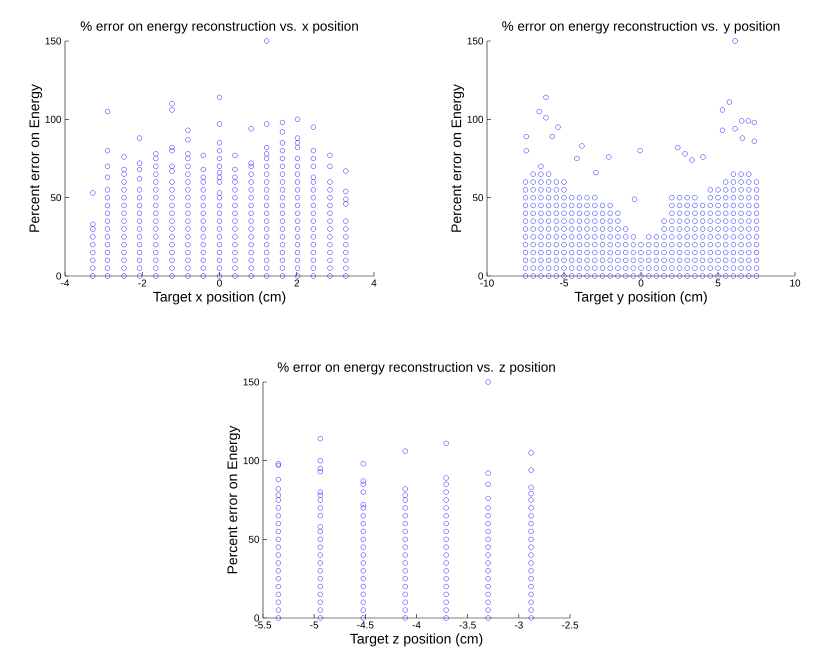 The width and height of the screenshot is (837, 667). What do you see at coordinates (718, 283) in the screenshot?
I see `x-tick-label: 5` at bounding box center [718, 283].